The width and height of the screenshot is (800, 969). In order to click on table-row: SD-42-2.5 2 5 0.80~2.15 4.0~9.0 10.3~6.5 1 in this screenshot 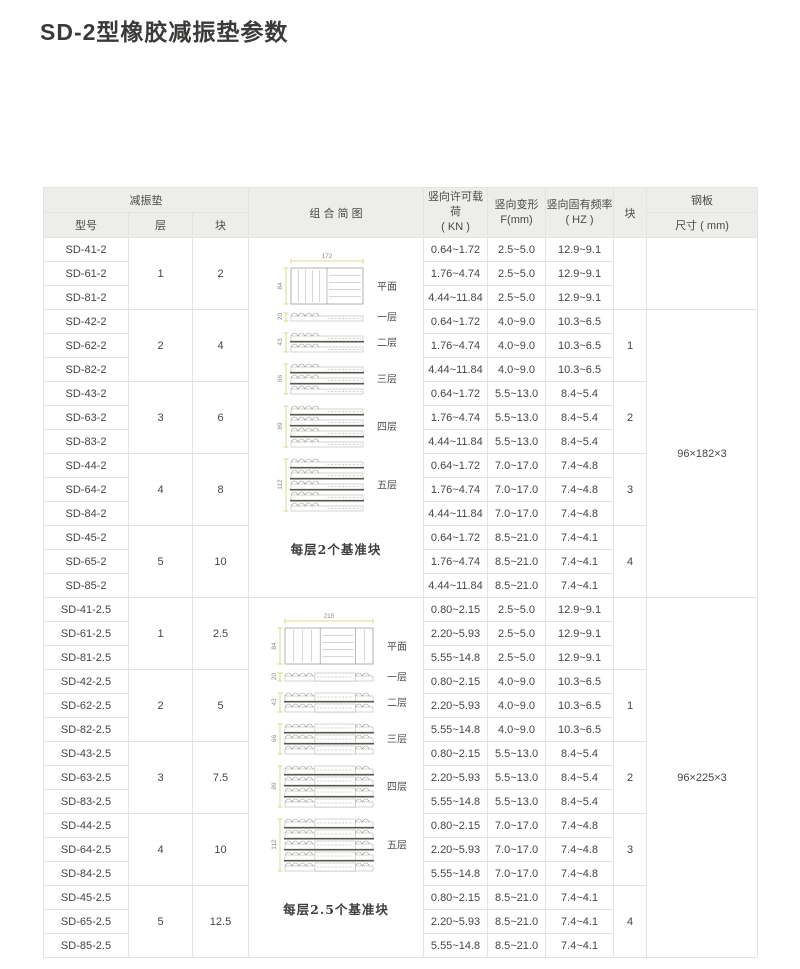, I will do `click(400, 705)`.